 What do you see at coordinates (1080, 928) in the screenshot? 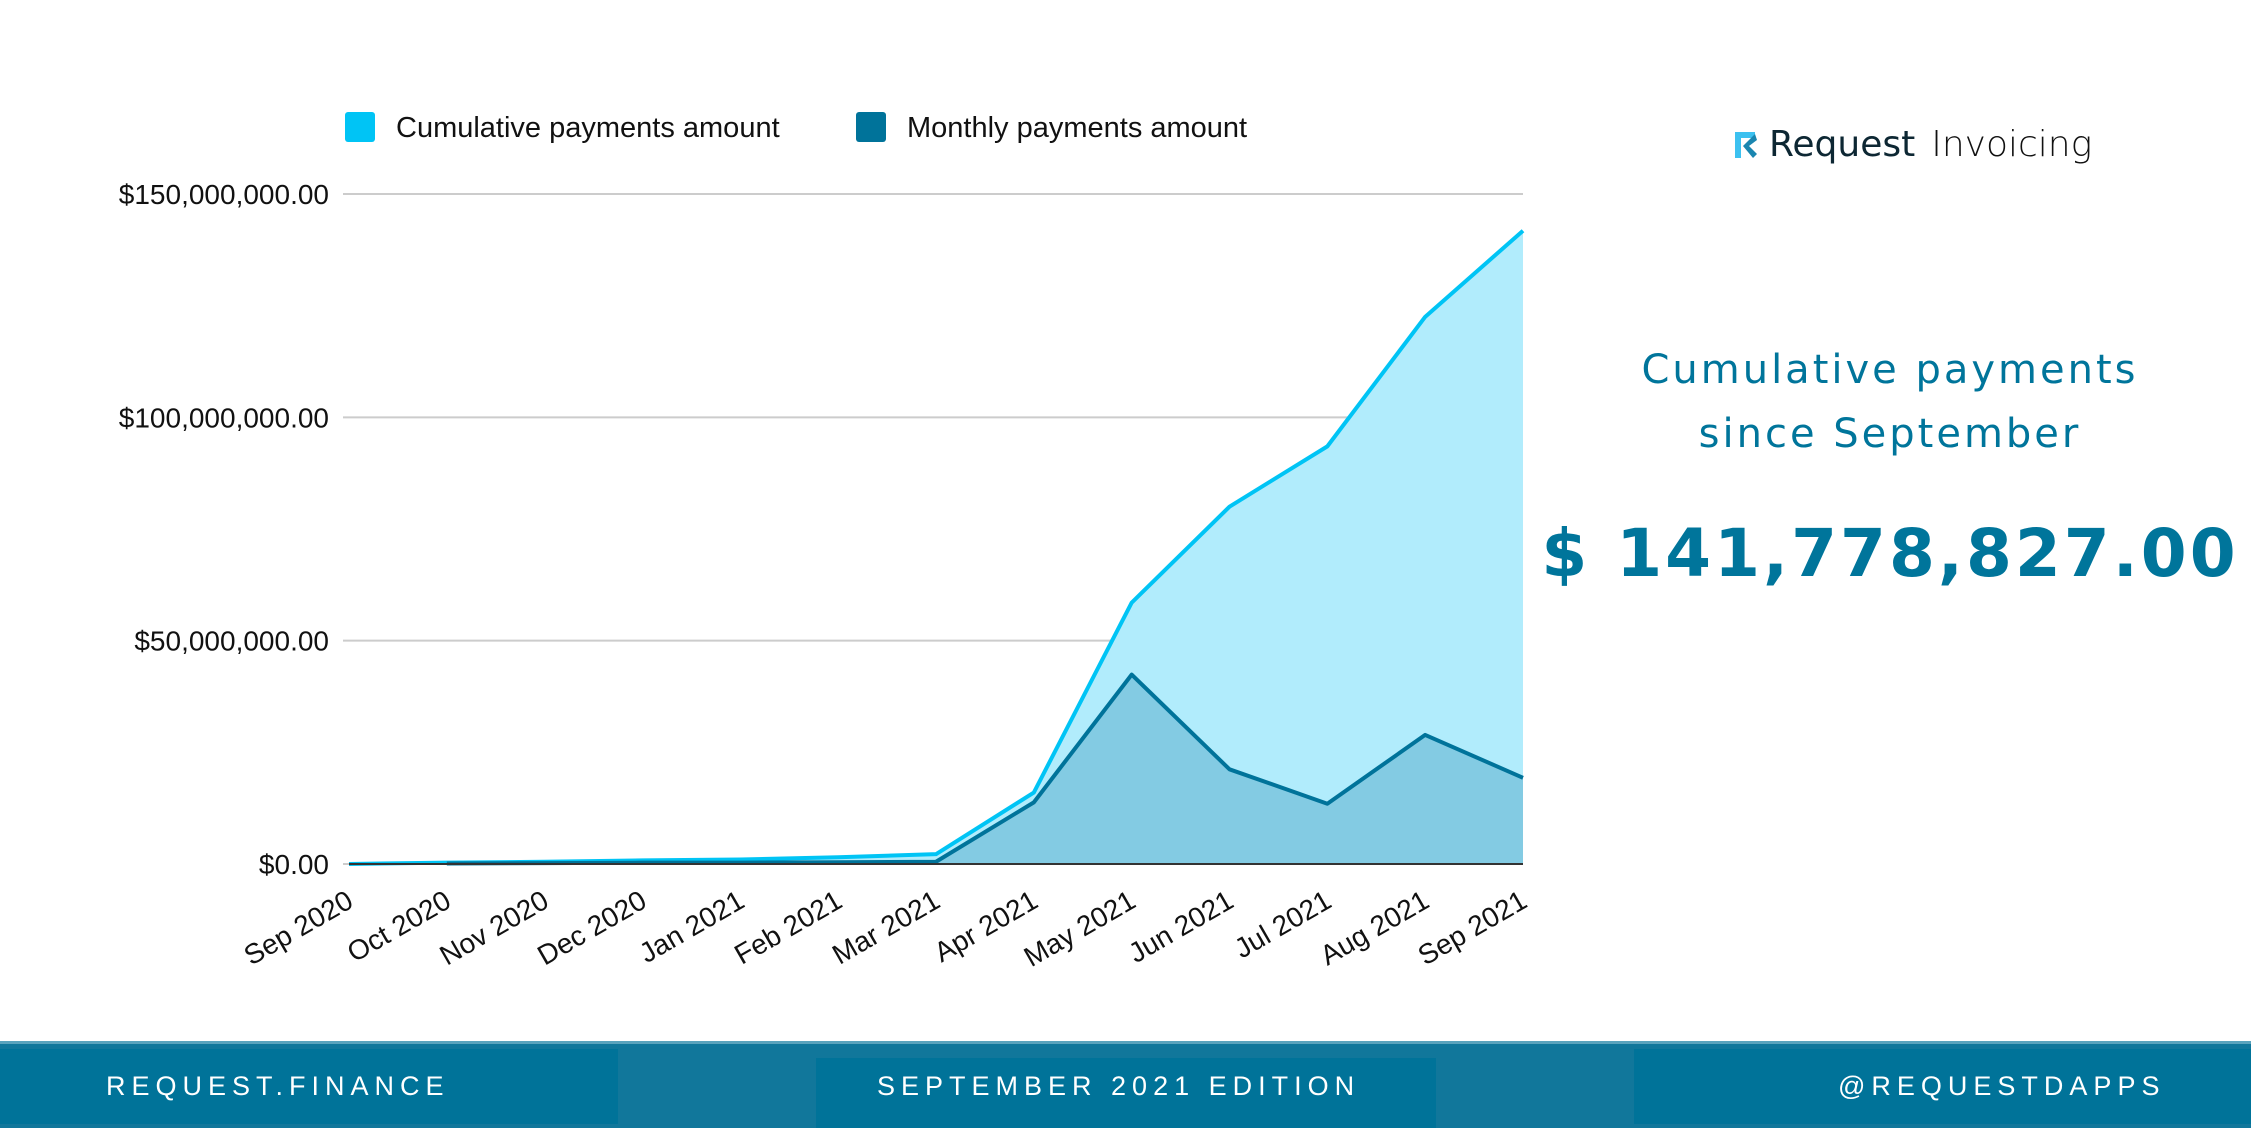
I see `x-tick-label: May 2021` at bounding box center [1080, 928].